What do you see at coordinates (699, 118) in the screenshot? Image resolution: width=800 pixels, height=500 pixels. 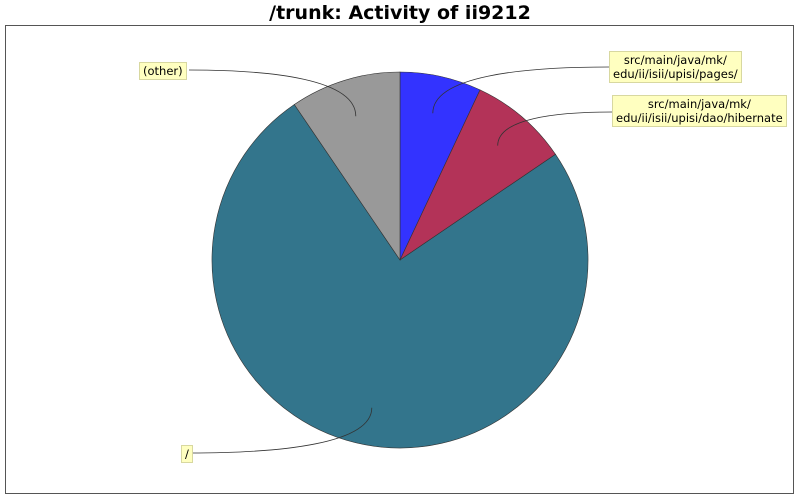 I see `slice-label-line: edu/ii/isii/upisi/dao/hibernate` at bounding box center [699, 118].